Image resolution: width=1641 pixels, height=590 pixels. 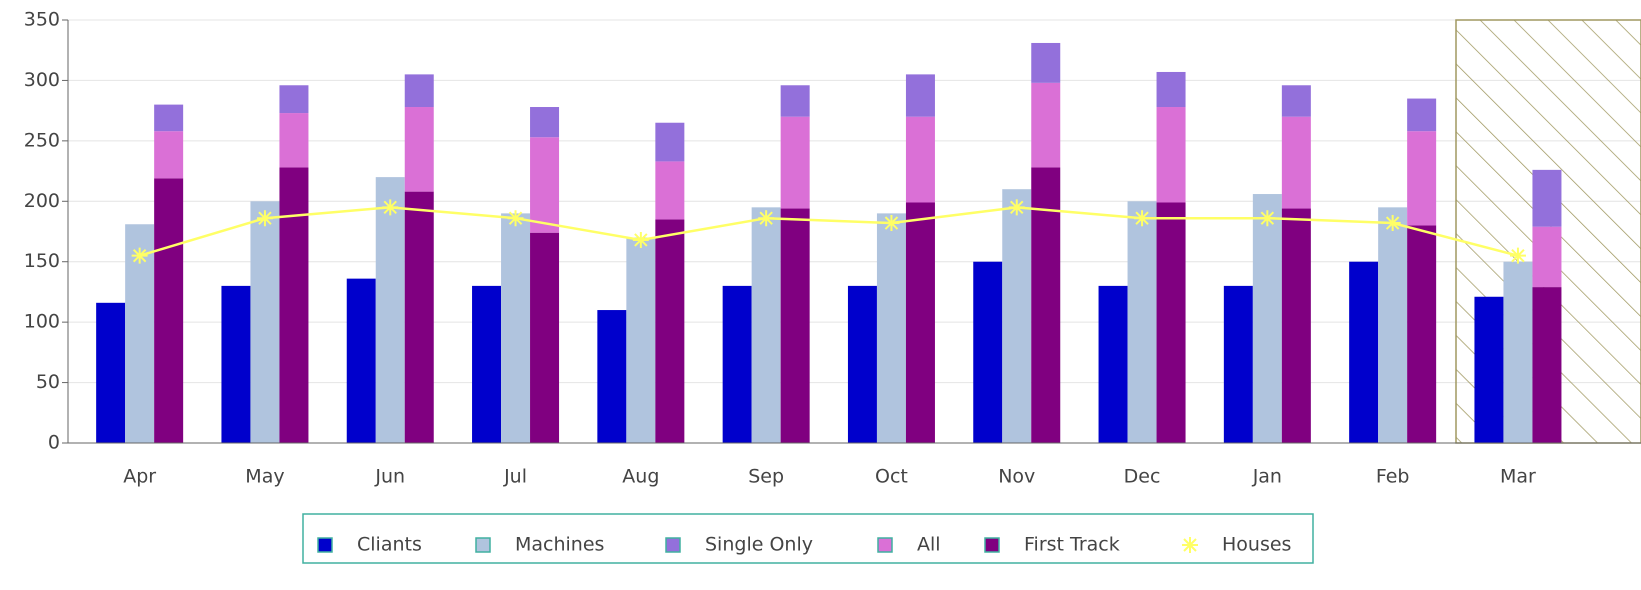 I want to click on x-tick-label: May, so click(x=264, y=477).